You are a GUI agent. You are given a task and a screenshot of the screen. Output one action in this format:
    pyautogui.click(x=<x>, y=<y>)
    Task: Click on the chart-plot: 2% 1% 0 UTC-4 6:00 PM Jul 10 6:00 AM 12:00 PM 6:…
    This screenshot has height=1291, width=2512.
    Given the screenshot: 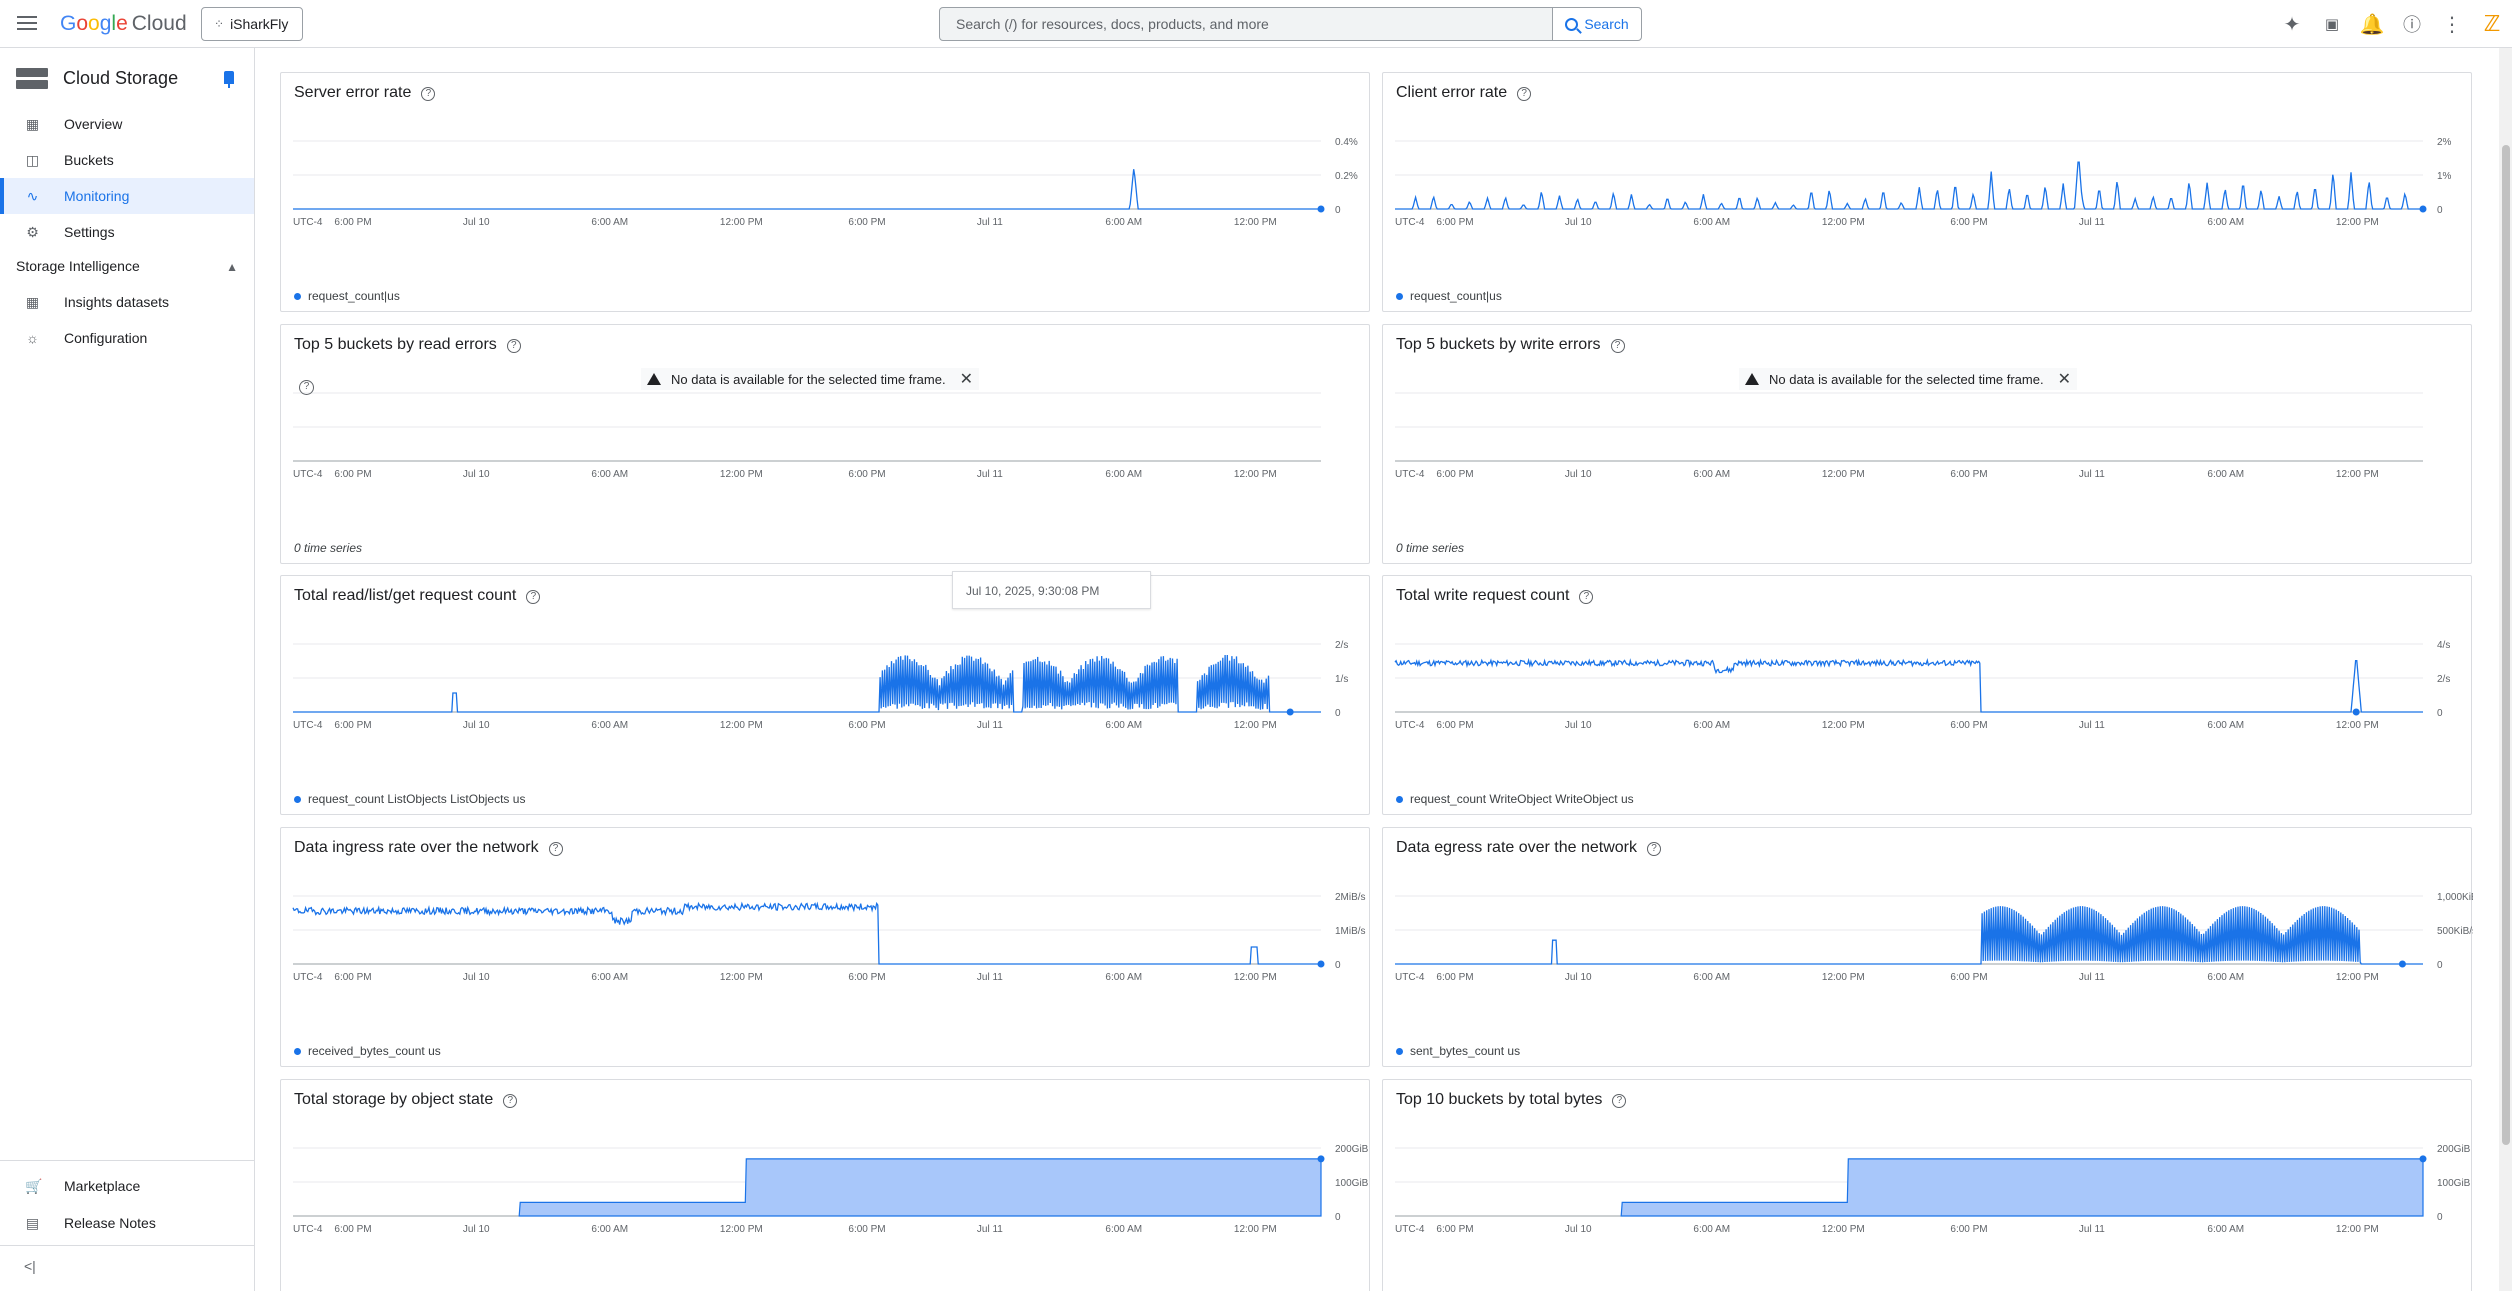 What is the action you would take?
    pyautogui.click(x=1928, y=183)
    